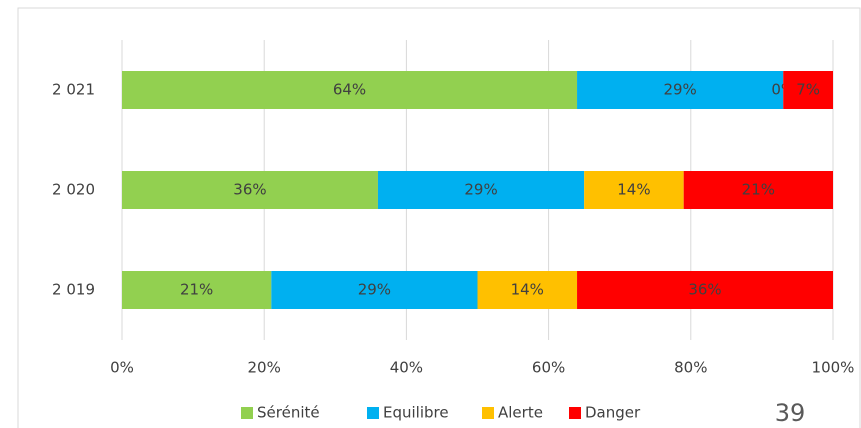 This screenshot has height=428, width=861. Describe the element at coordinates (520, 413) in the screenshot. I see `legend-label: Alerte` at that location.